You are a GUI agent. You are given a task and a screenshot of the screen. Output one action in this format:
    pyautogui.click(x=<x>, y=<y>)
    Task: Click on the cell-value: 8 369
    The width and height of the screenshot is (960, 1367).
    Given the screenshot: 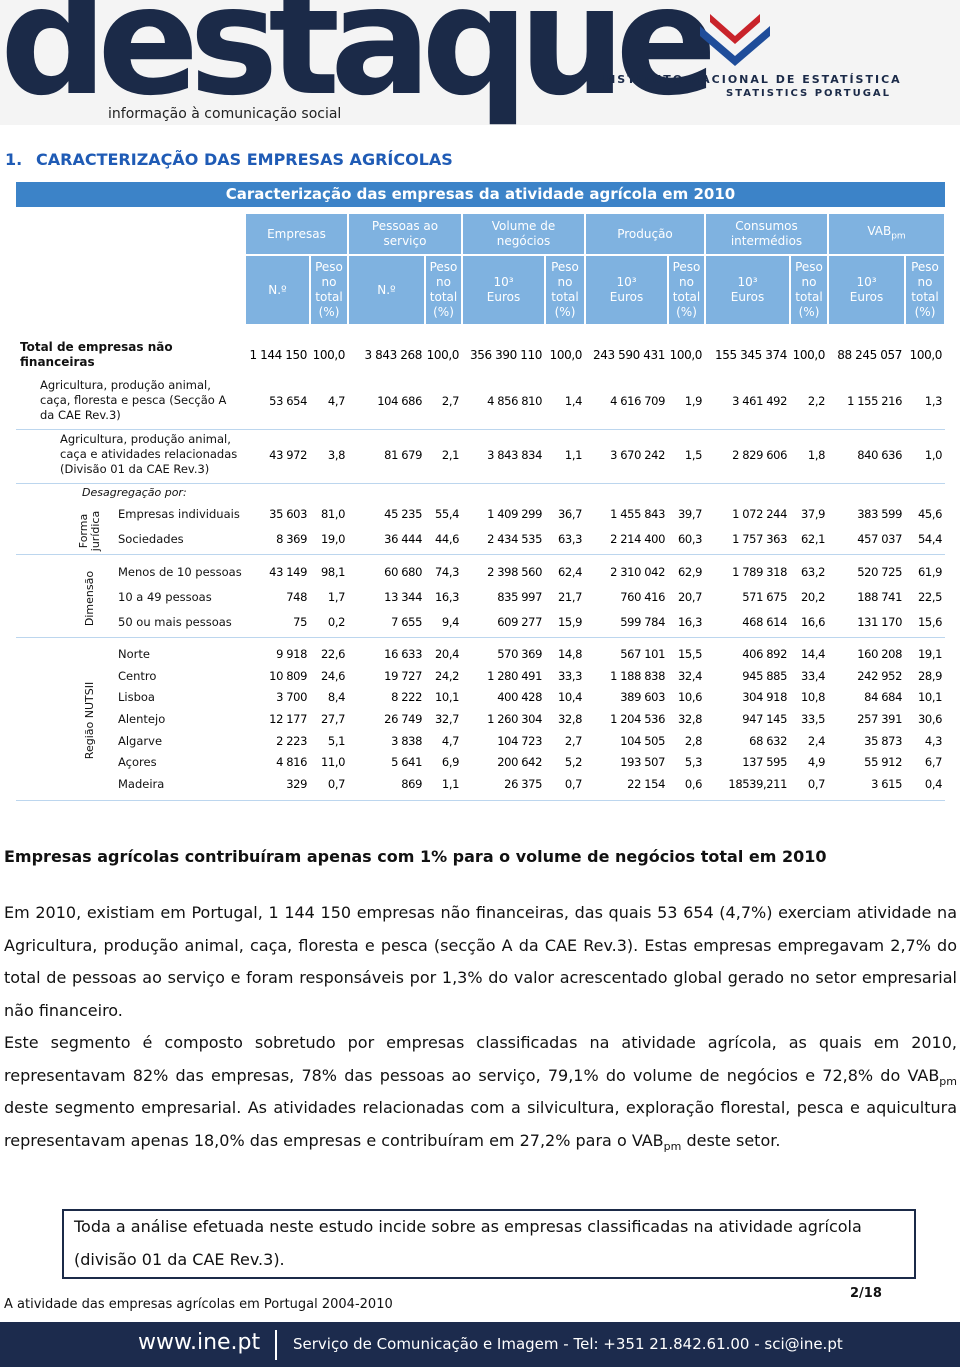 What is the action you would take?
    pyautogui.click(x=291, y=539)
    